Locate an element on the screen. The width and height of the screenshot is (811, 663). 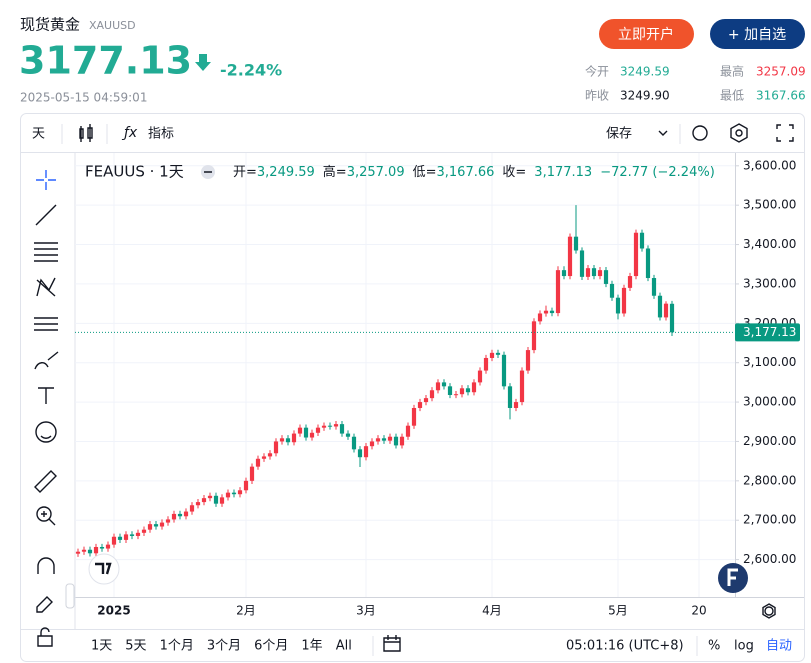
open-account-button is located at coordinates (646, 34).